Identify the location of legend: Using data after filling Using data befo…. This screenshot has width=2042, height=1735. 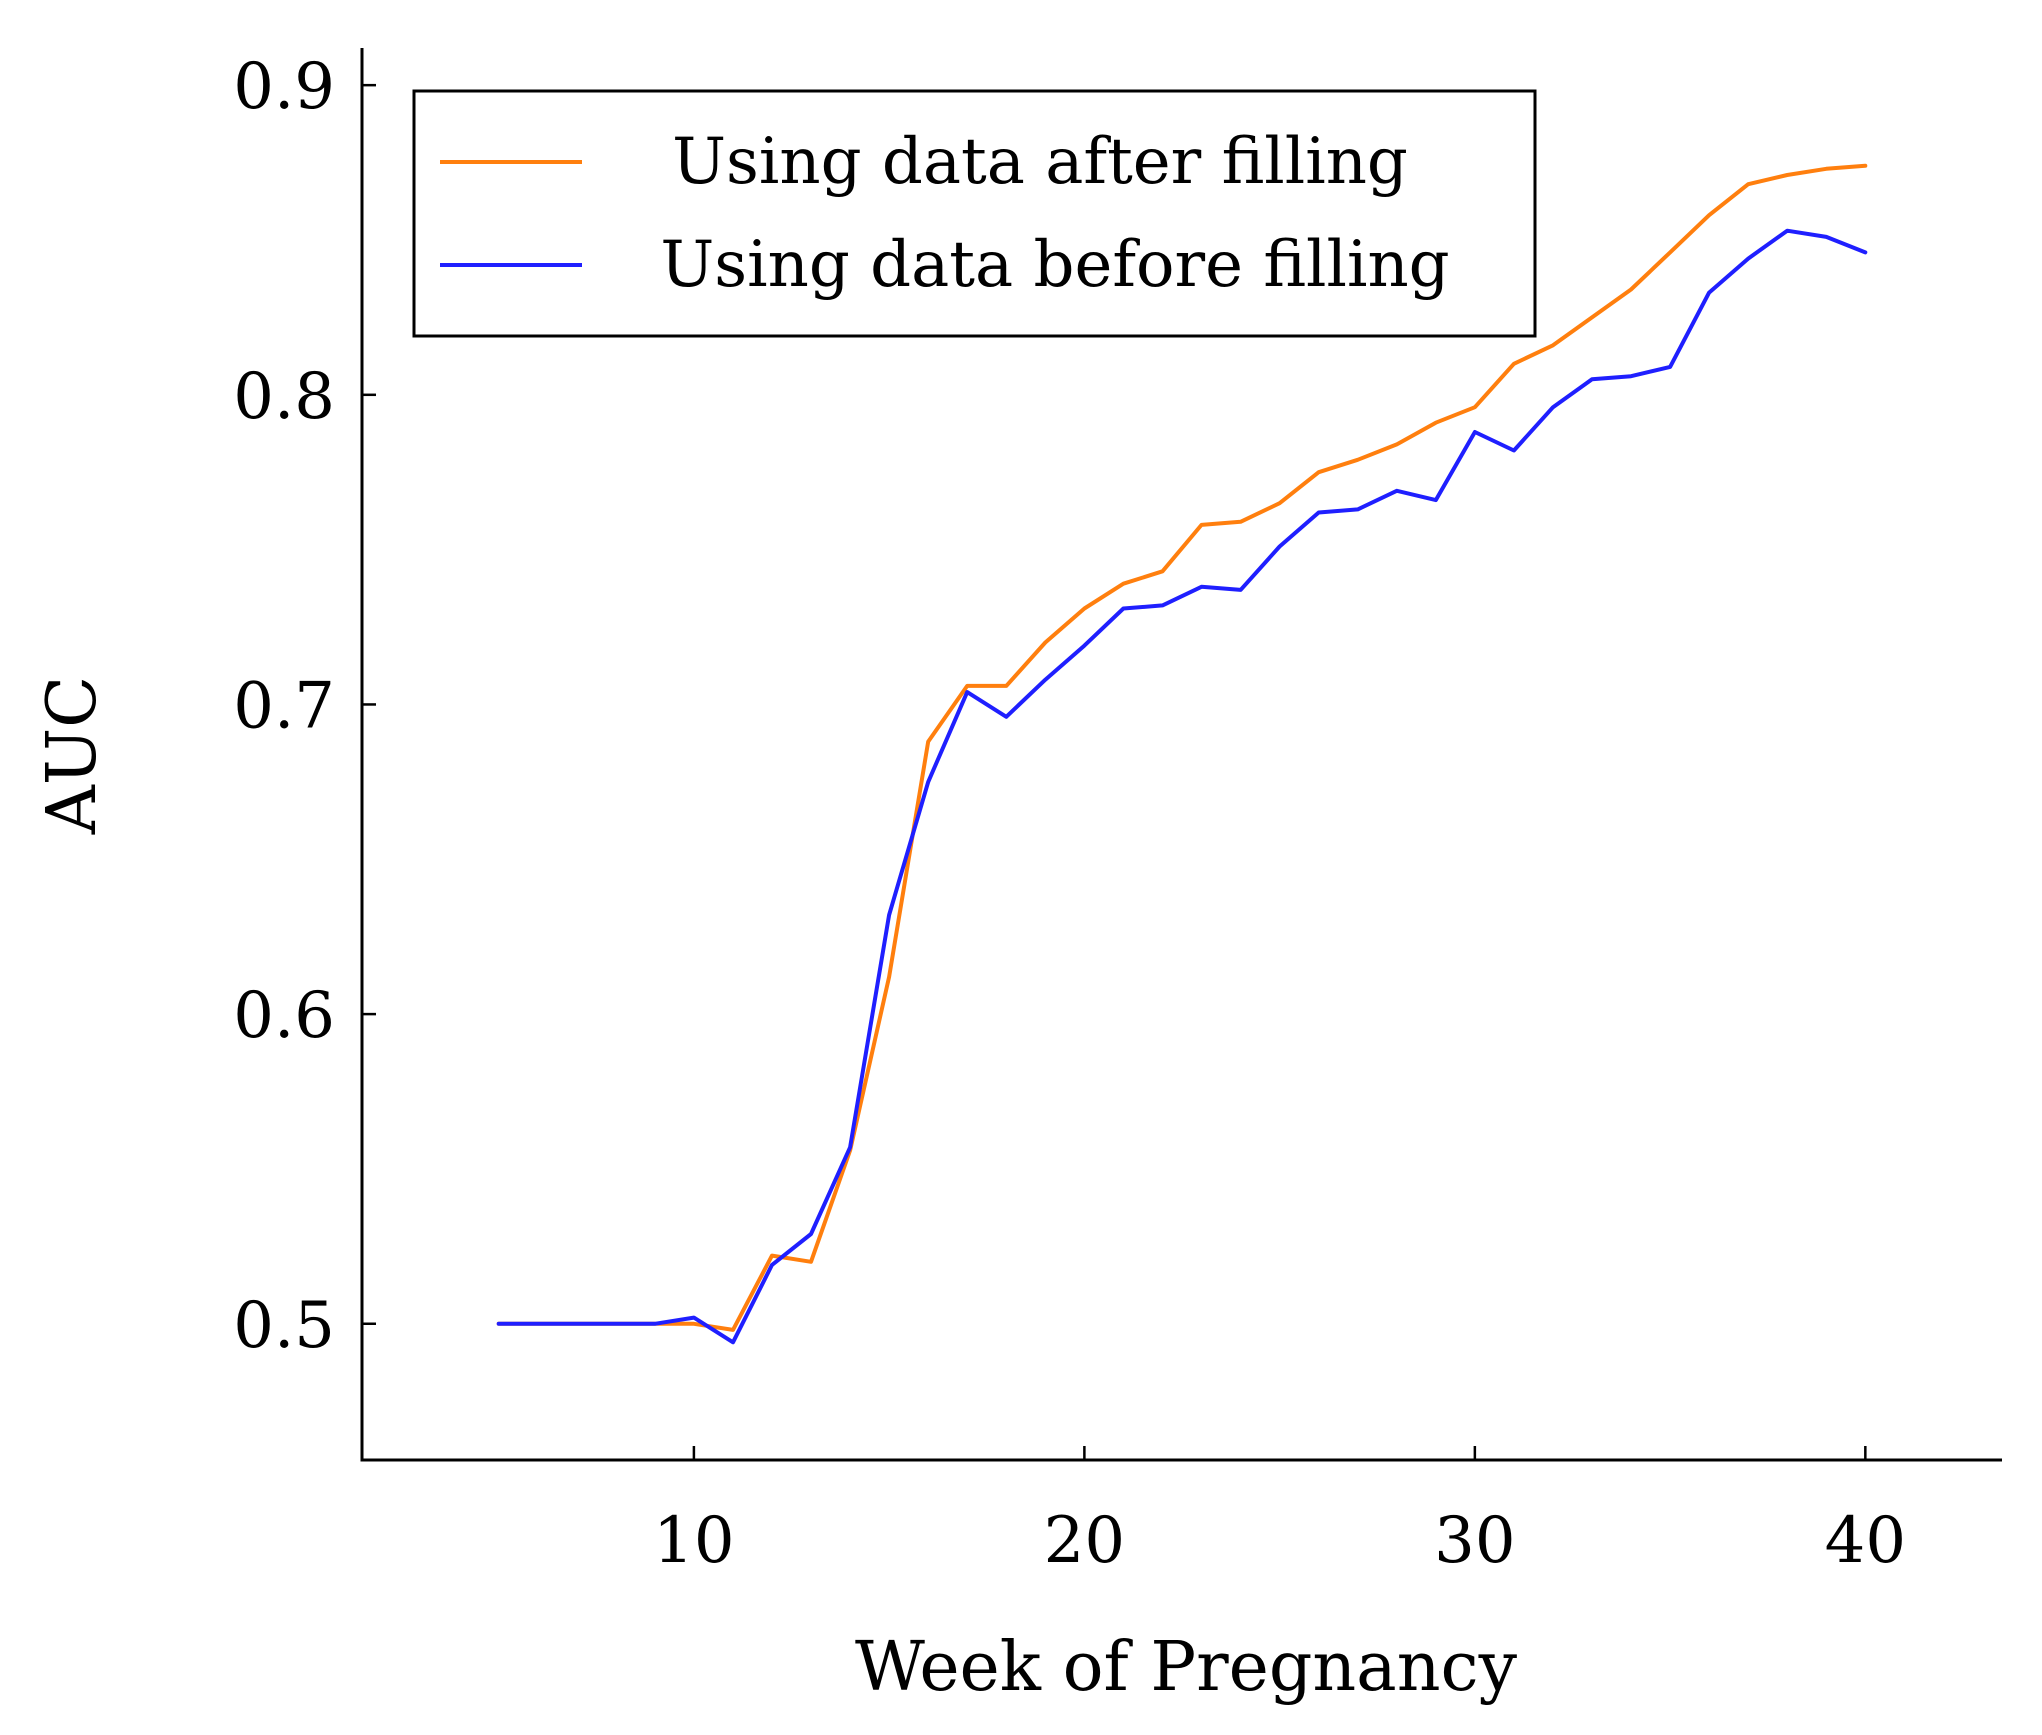
(974, 213).